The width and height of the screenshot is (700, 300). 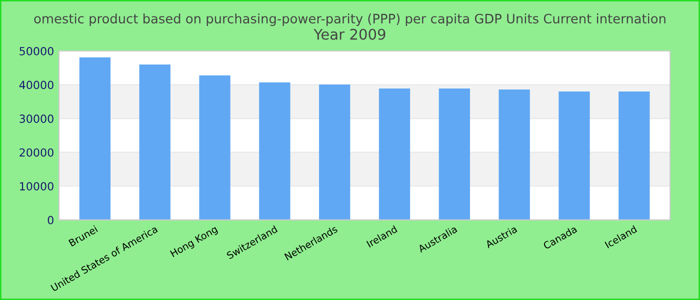 I want to click on chart-title: omestic product based on purchasing-power-parity (PPP) per capita GDP Units Current internation, so click(x=350, y=20).